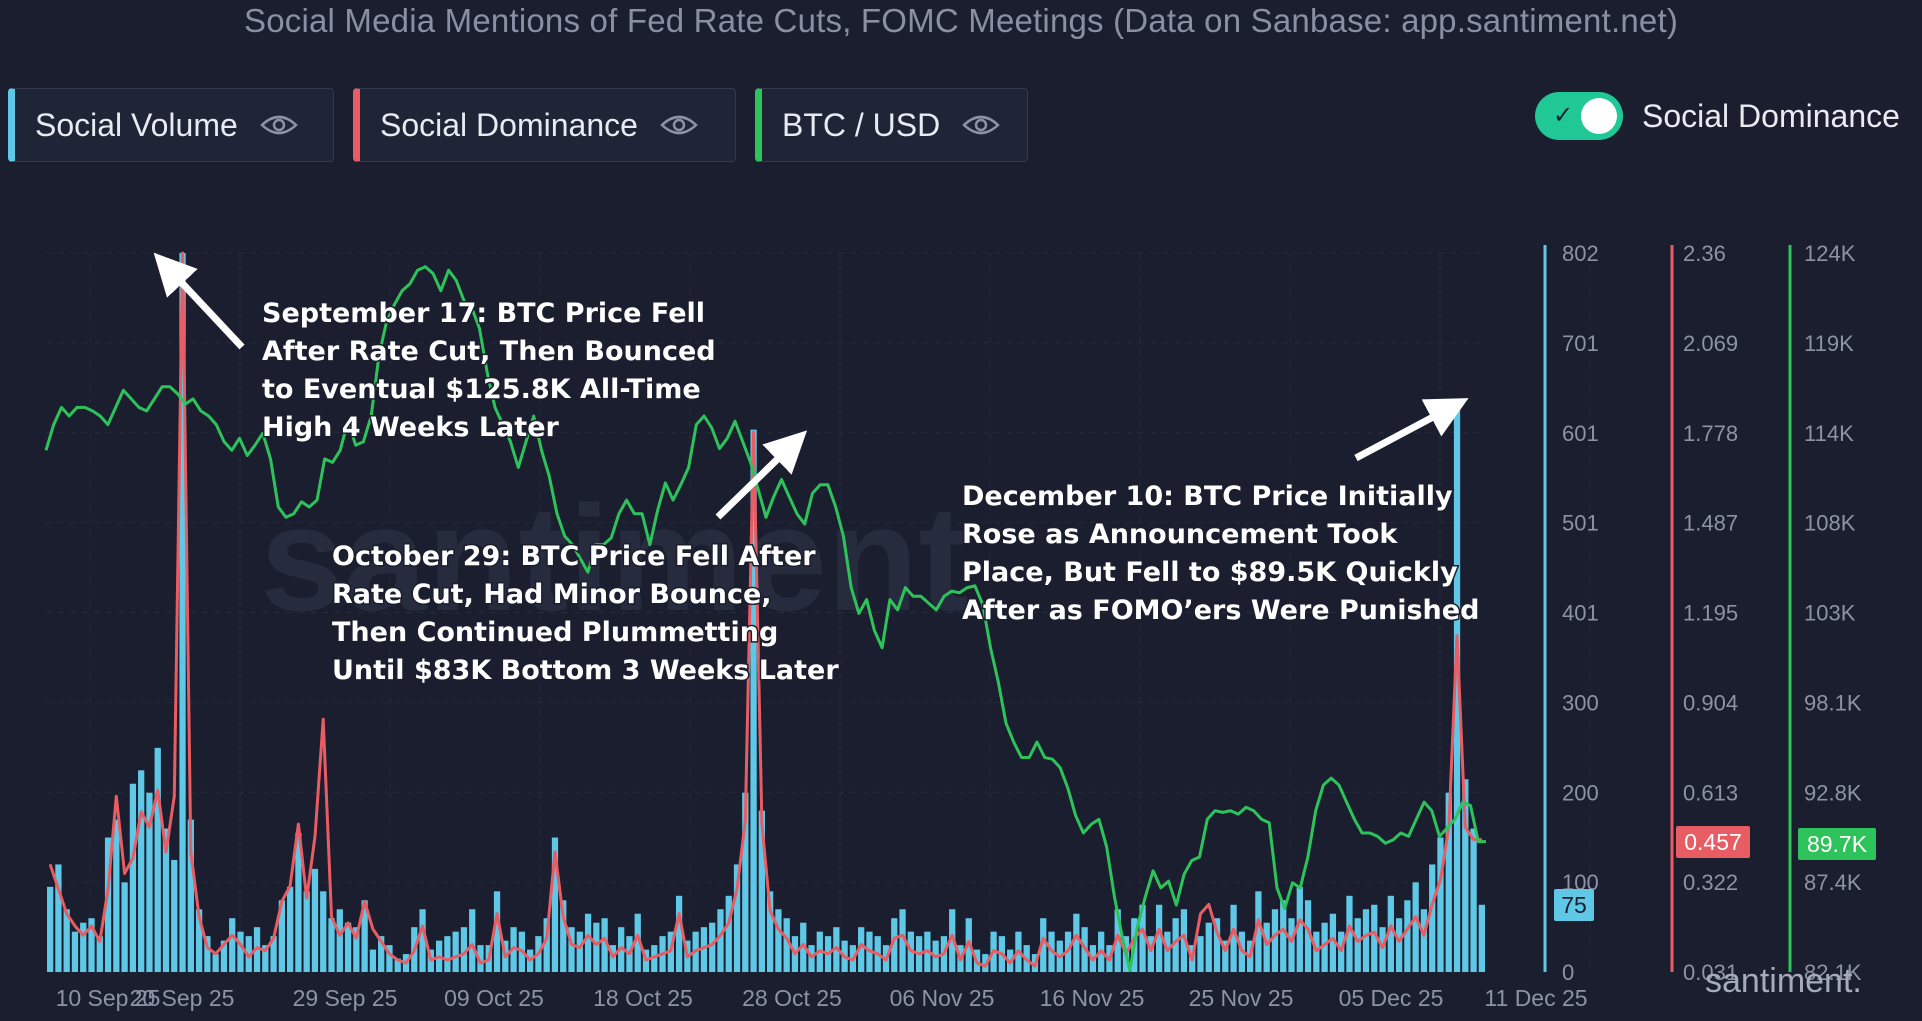 The width and height of the screenshot is (1922, 1021). Describe the element at coordinates (1580, 523) in the screenshot. I see `axis-tick-label: 501` at that location.